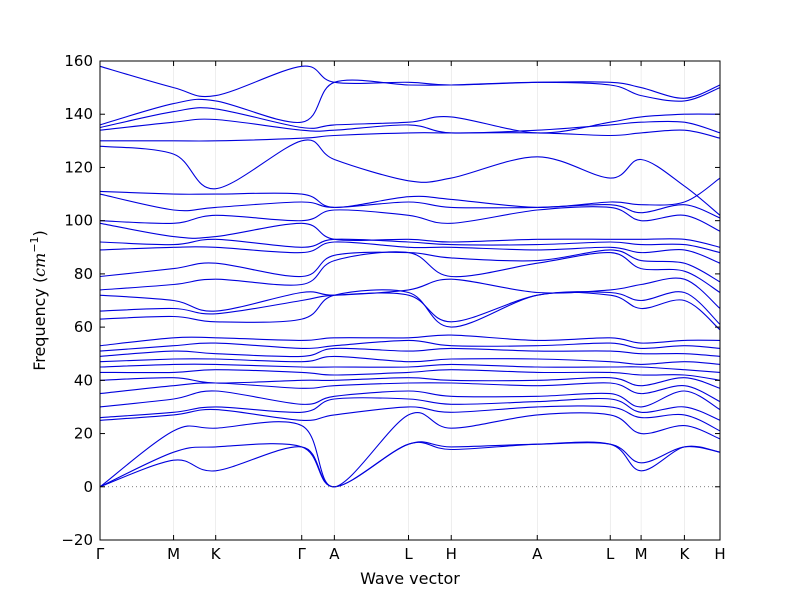 Image resolution: width=800 pixels, height=600 pixels. I want to click on y-tick-label: 140, so click(78, 114).